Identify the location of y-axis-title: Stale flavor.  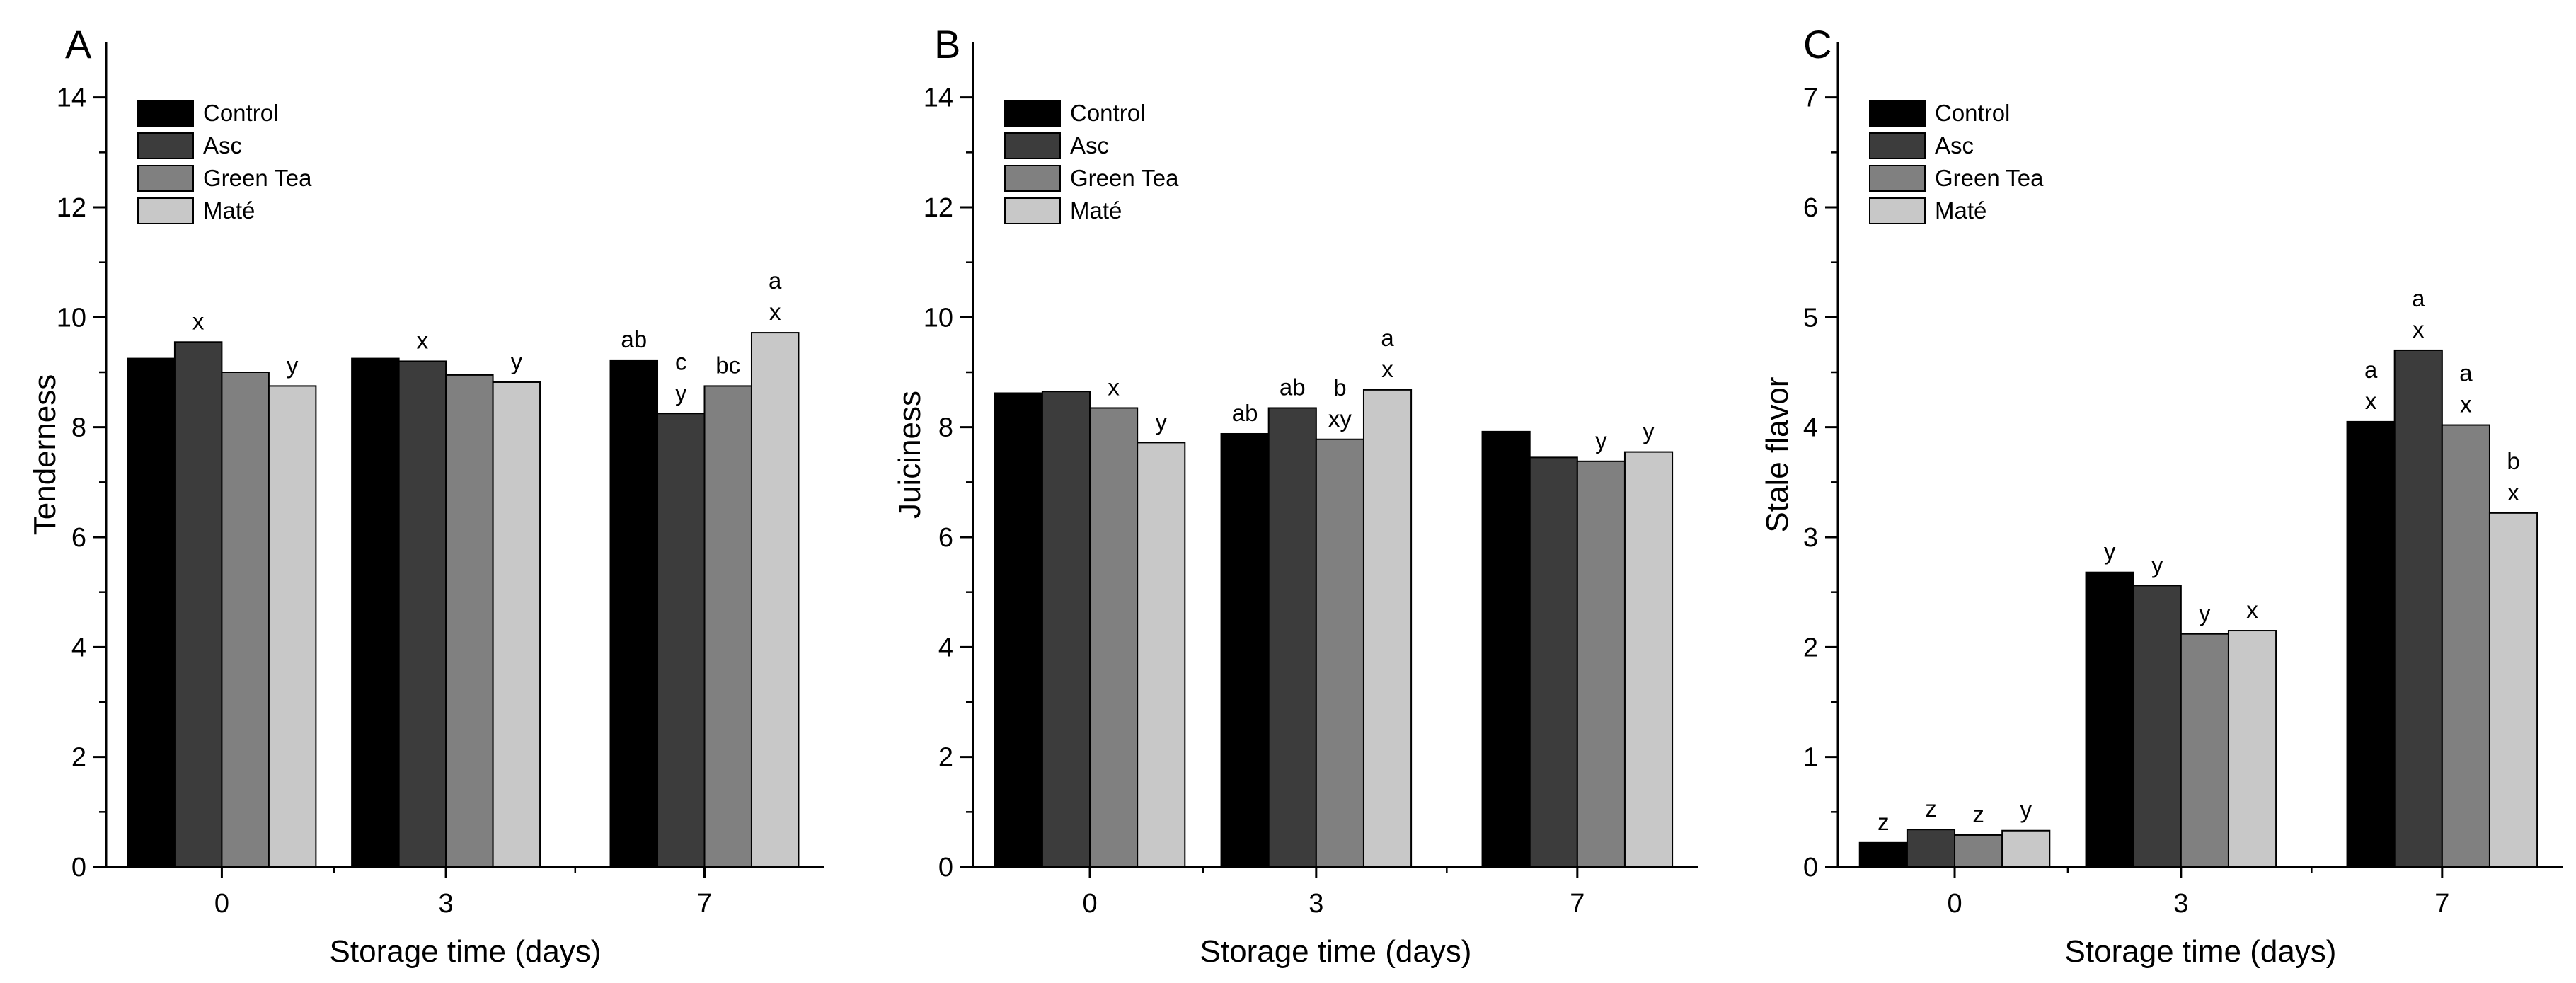
(1778, 454).